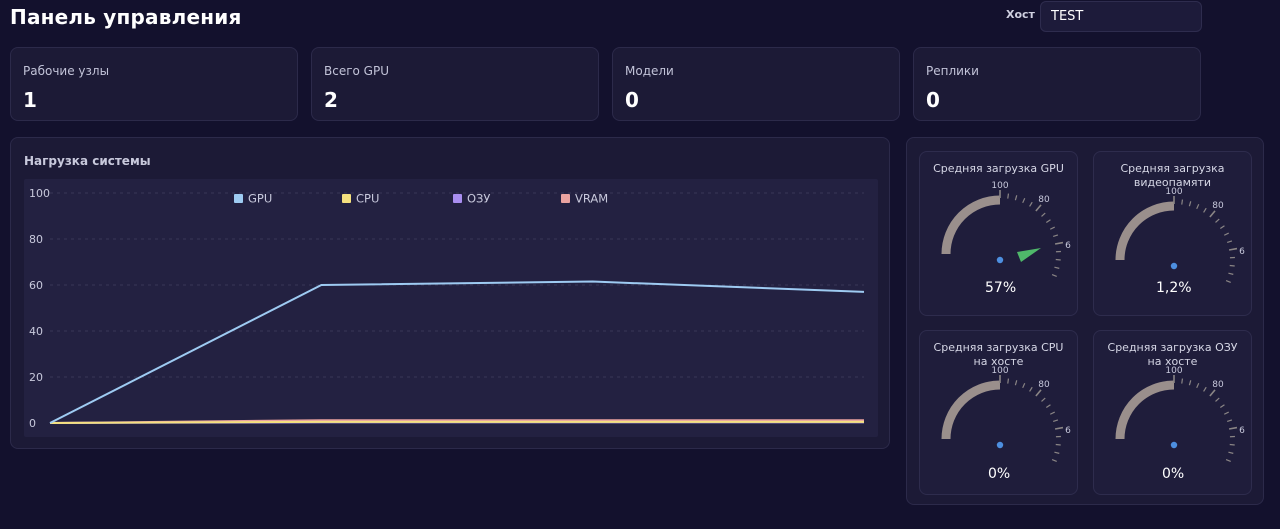  Describe the element at coordinates (1172, 354) in the screenshot. I see `gauge-title: Средняя загрузка ОЗУ на хосте` at that location.